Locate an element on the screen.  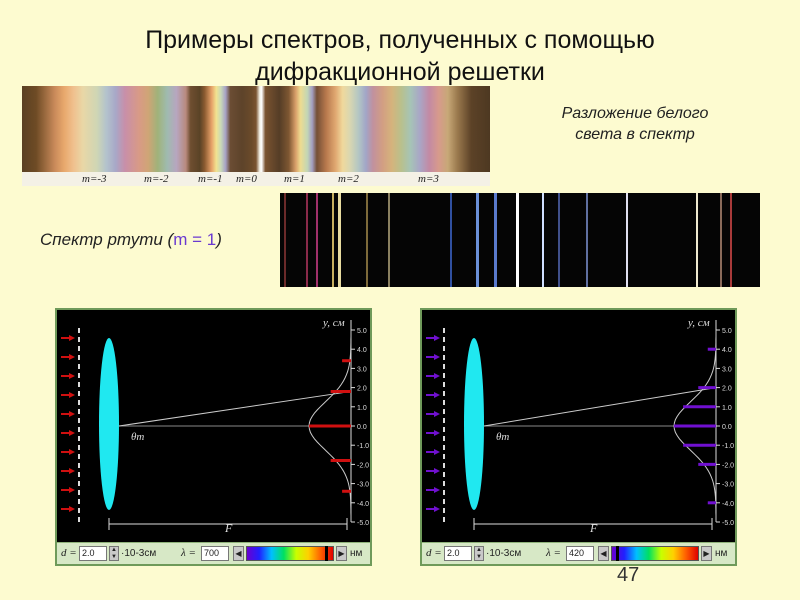
order-label: m=-1 is located at coordinates (210, 179).